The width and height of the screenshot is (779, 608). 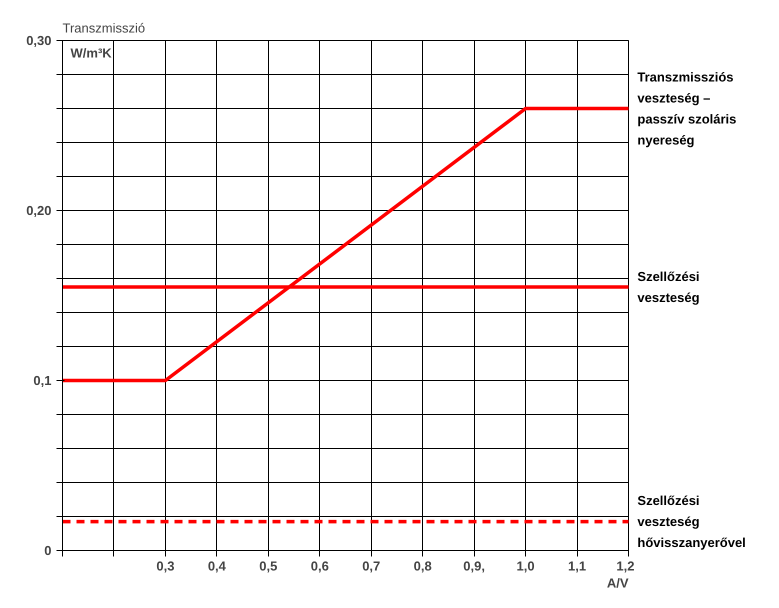 What do you see at coordinates (39, 40) in the screenshot?
I see `y-tick-label: 0,30` at bounding box center [39, 40].